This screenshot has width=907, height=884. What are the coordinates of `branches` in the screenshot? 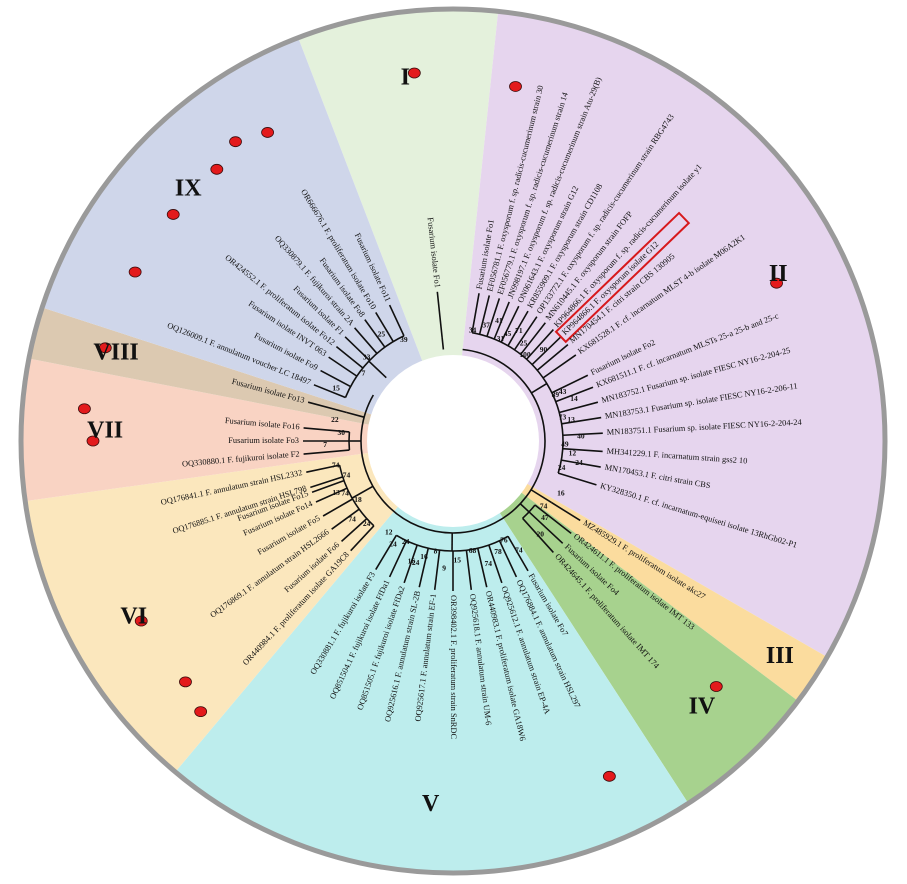 It's located at (453, 441).